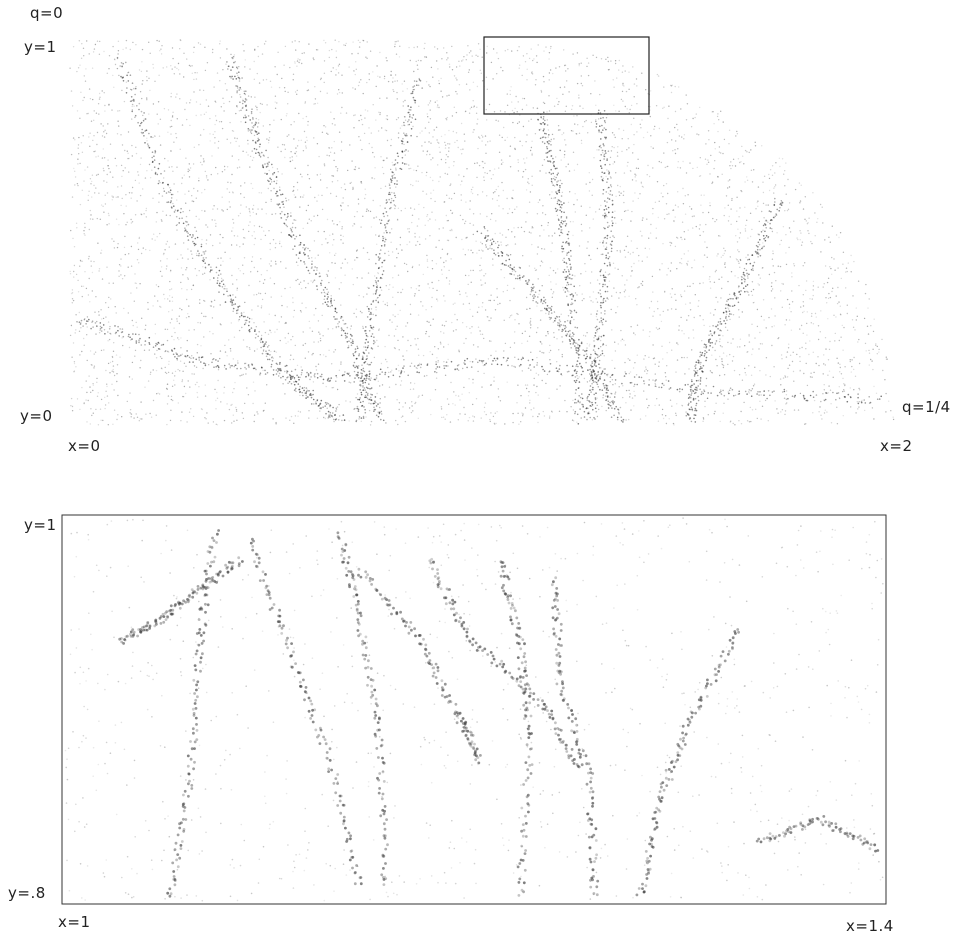 This screenshot has width=969, height=940. Describe the element at coordinates (84, 446) in the screenshot. I see `top-x-min-label: x=0` at that location.